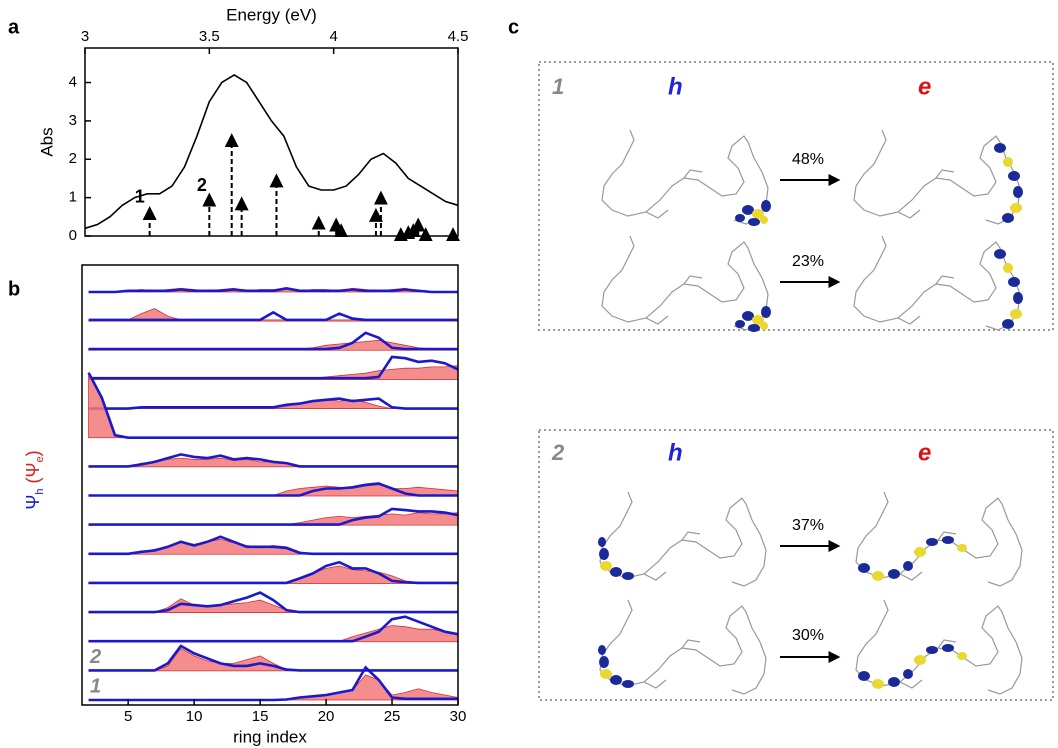  What do you see at coordinates (808, 635) in the screenshot?
I see `transition-weight: 30%` at bounding box center [808, 635].